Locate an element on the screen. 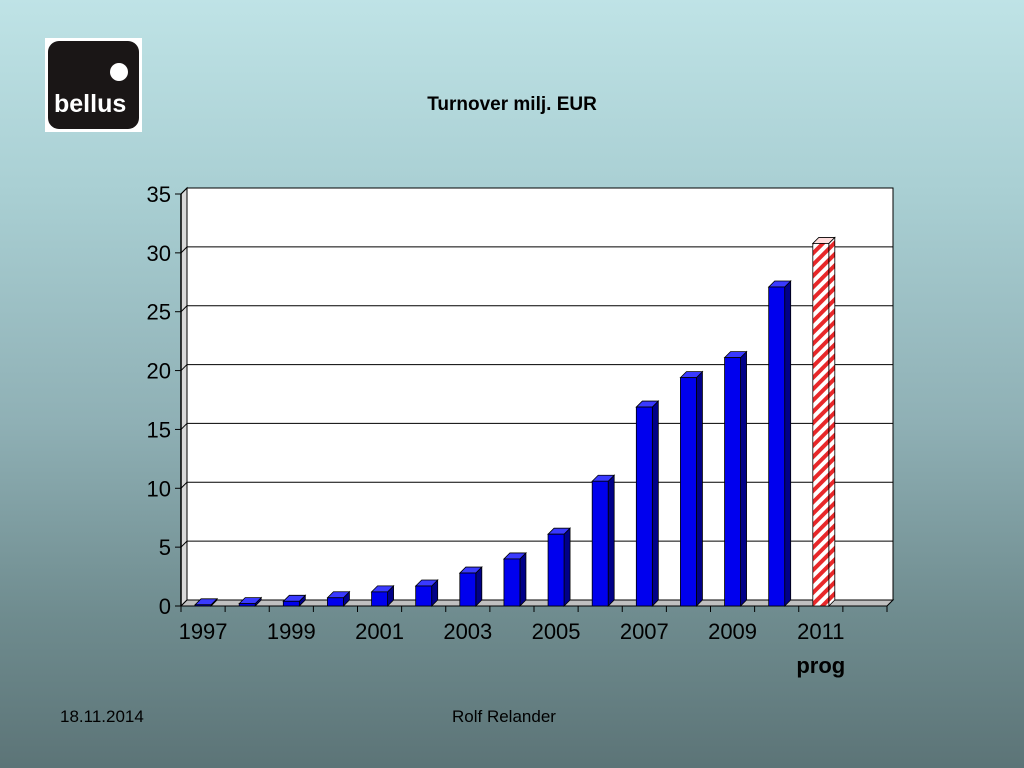  x-tick-label: 2003 is located at coordinates (467, 631).